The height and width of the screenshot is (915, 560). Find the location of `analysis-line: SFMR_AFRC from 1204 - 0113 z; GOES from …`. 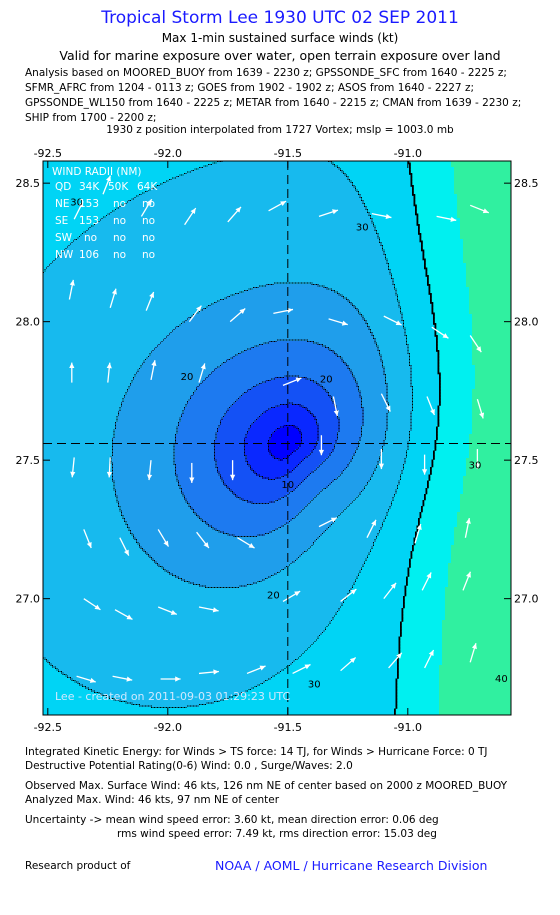

analysis-line: SFMR_AFRC from 1204 - 0113 z; GOES from … is located at coordinates (290, 88).